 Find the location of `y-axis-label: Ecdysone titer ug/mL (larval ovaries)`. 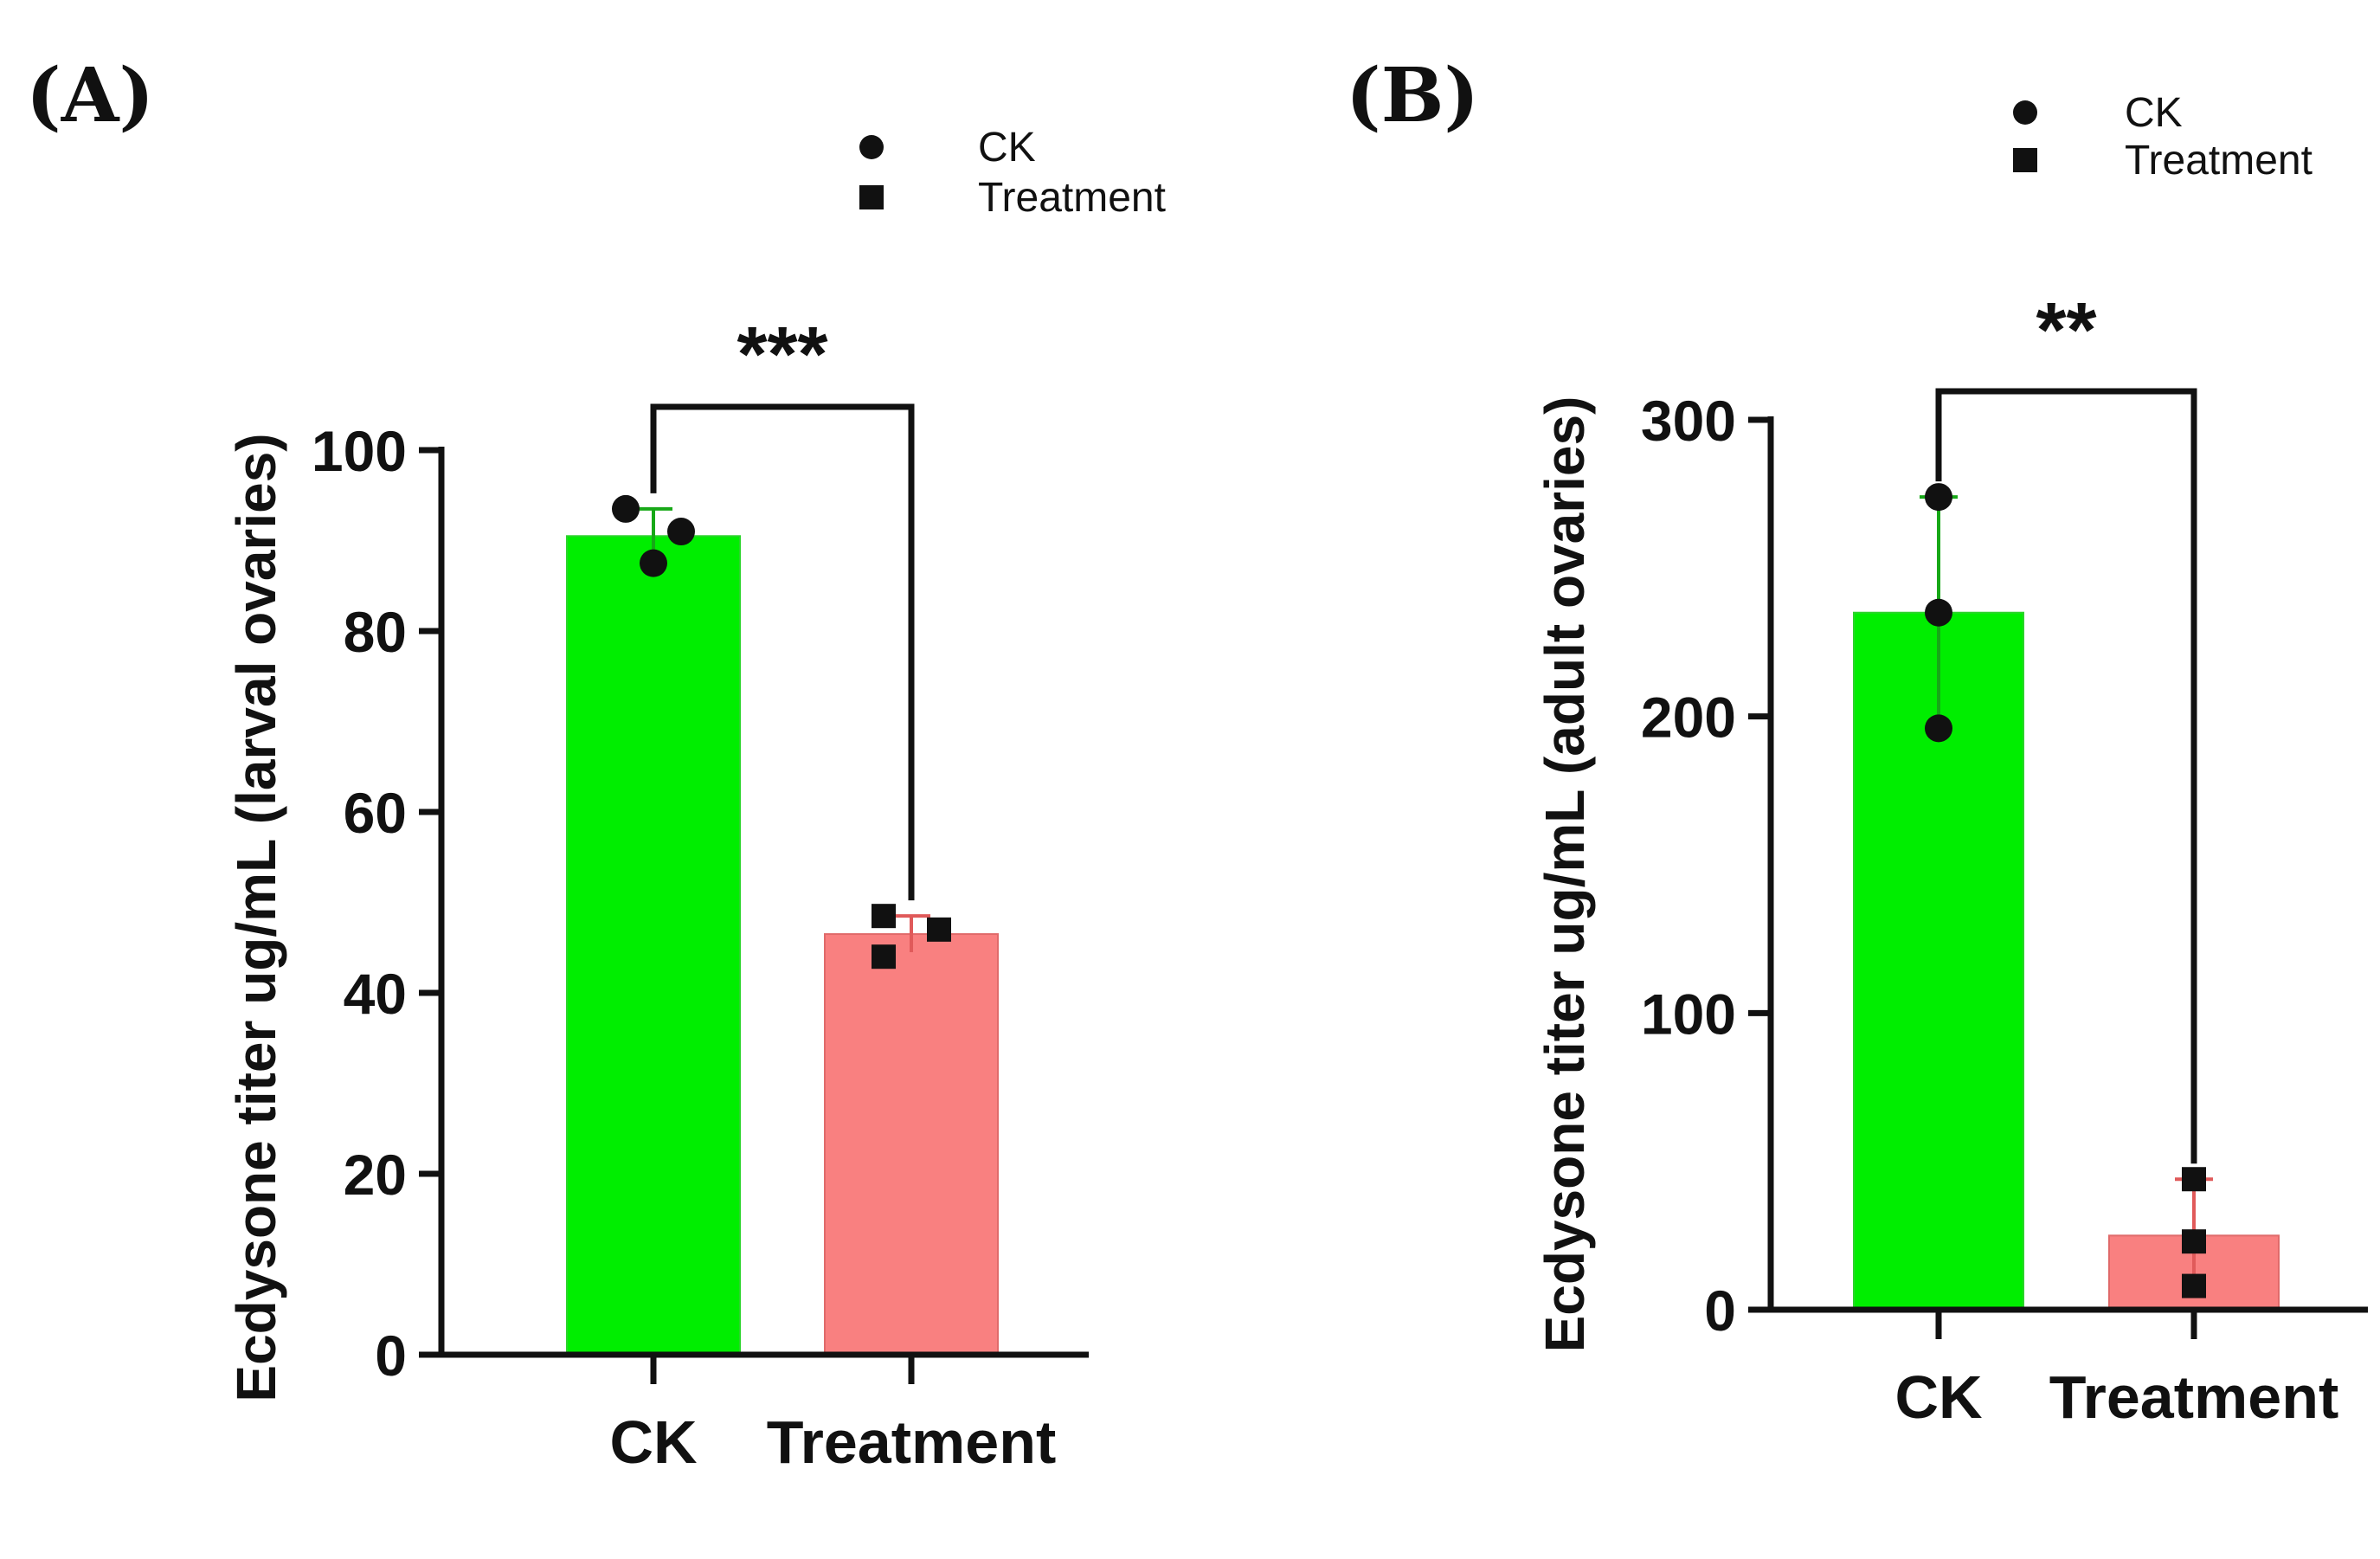

y-axis-label: Ecdysone titer ug/mL (larval ovaries) is located at coordinates (256, 917).